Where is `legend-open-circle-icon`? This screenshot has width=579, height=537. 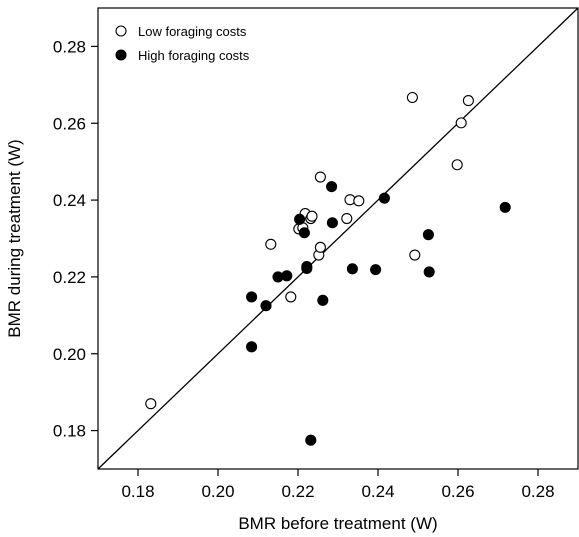
legend-open-circle-icon is located at coordinates (121, 31).